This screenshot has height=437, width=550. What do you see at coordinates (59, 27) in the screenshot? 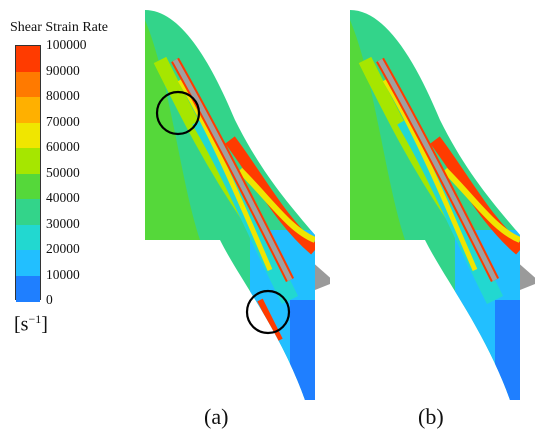
I see `legend-title: Shear Strain Rate` at bounding box center [59, 27].